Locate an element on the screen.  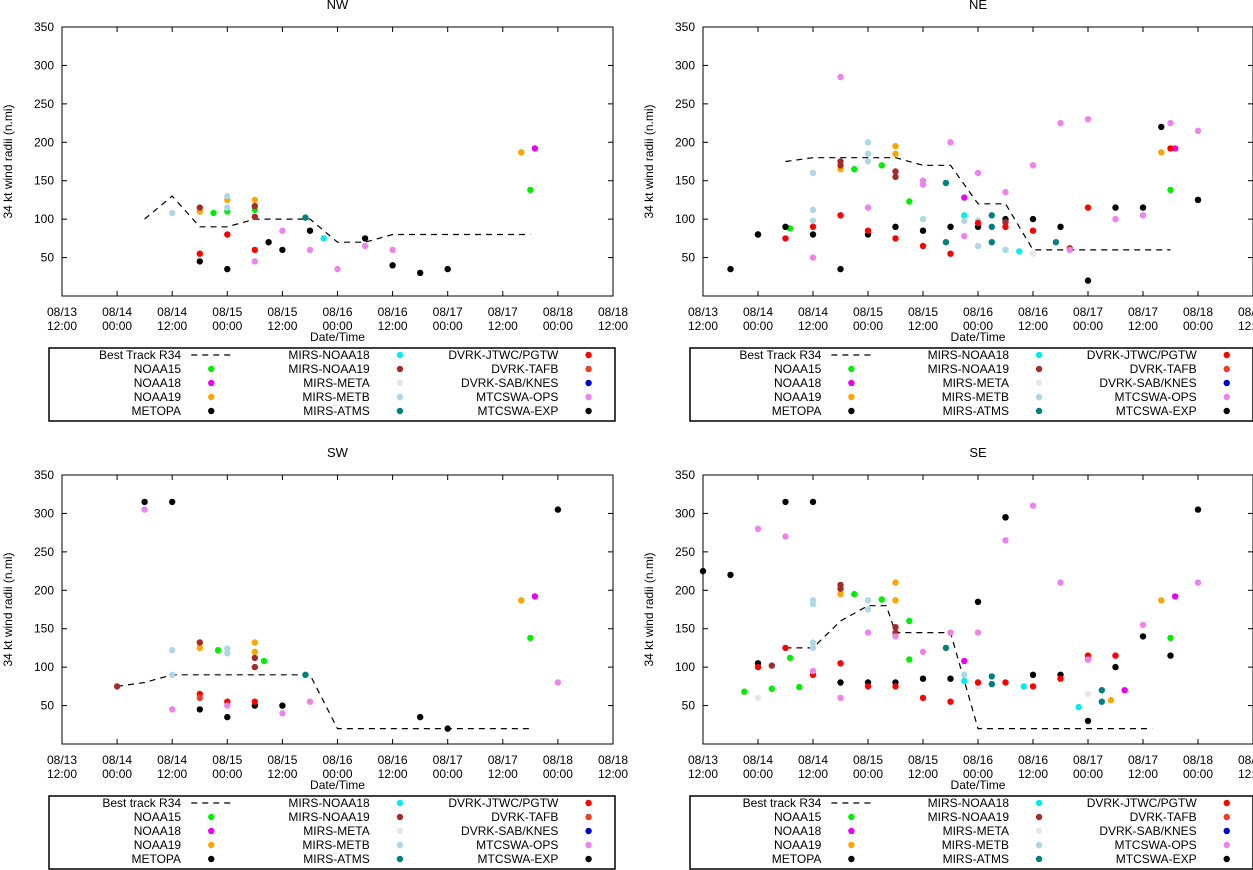
legend-label: MIRS-ATMS is located at coordinates (336, 411).